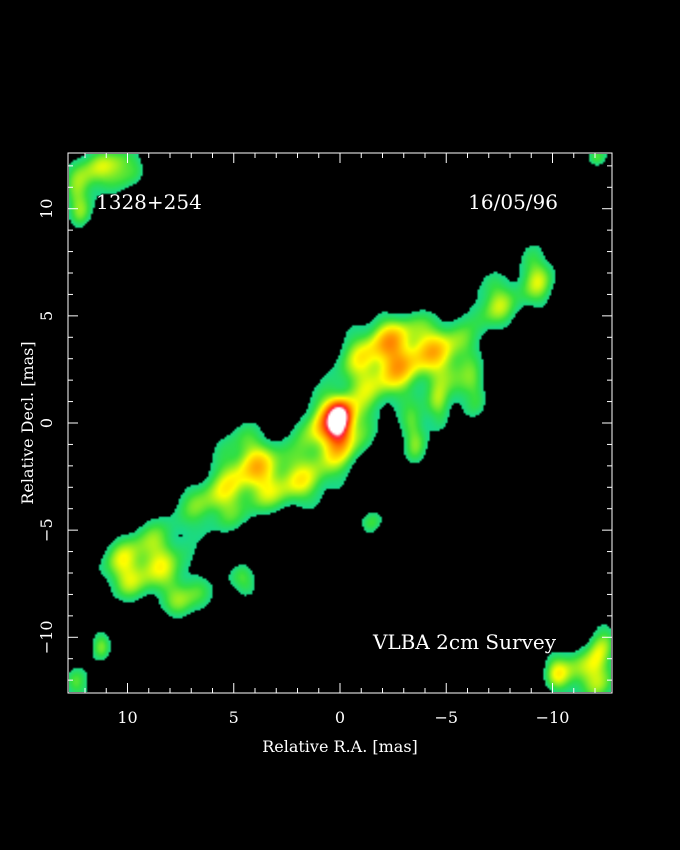  What do you see at coordinates (464, 642) in the screenshot?
I see `survey-label: VLBA 2cm Survey` at bounding box center [464, 642].